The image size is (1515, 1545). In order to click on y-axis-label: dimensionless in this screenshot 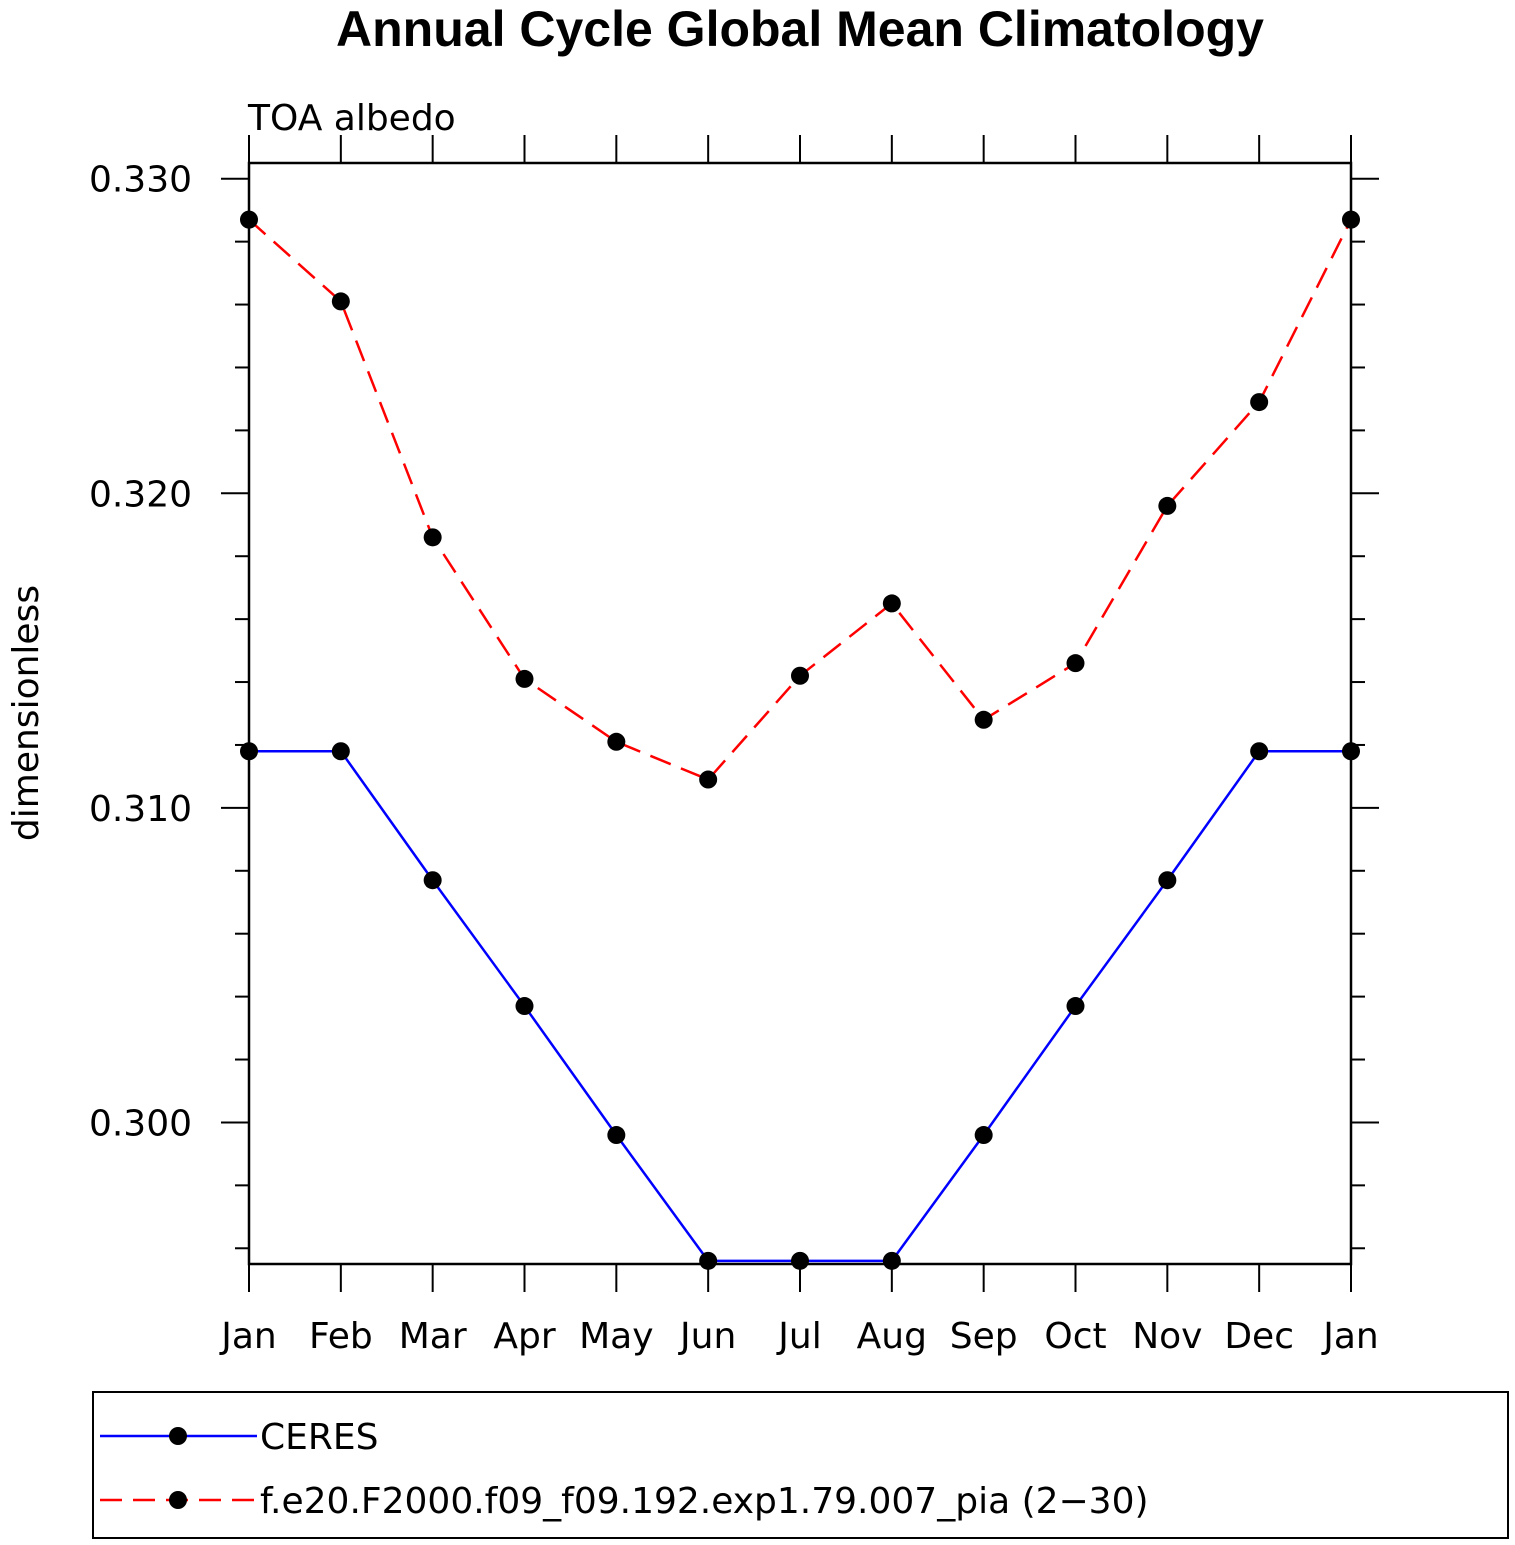, I will do `click(26, 713)`.